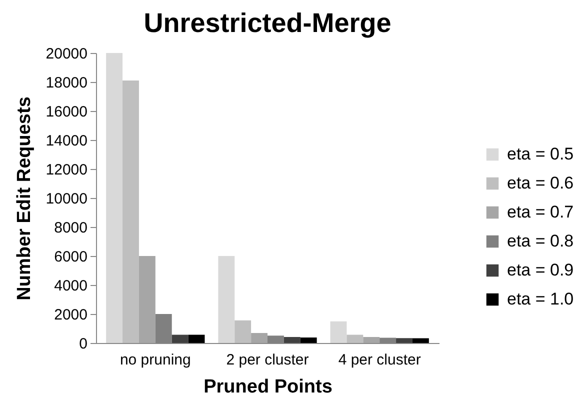 This screenshot has width=578, height=412. I want to click on chart-title: Unrestricted-Merge, so click(268, 23).